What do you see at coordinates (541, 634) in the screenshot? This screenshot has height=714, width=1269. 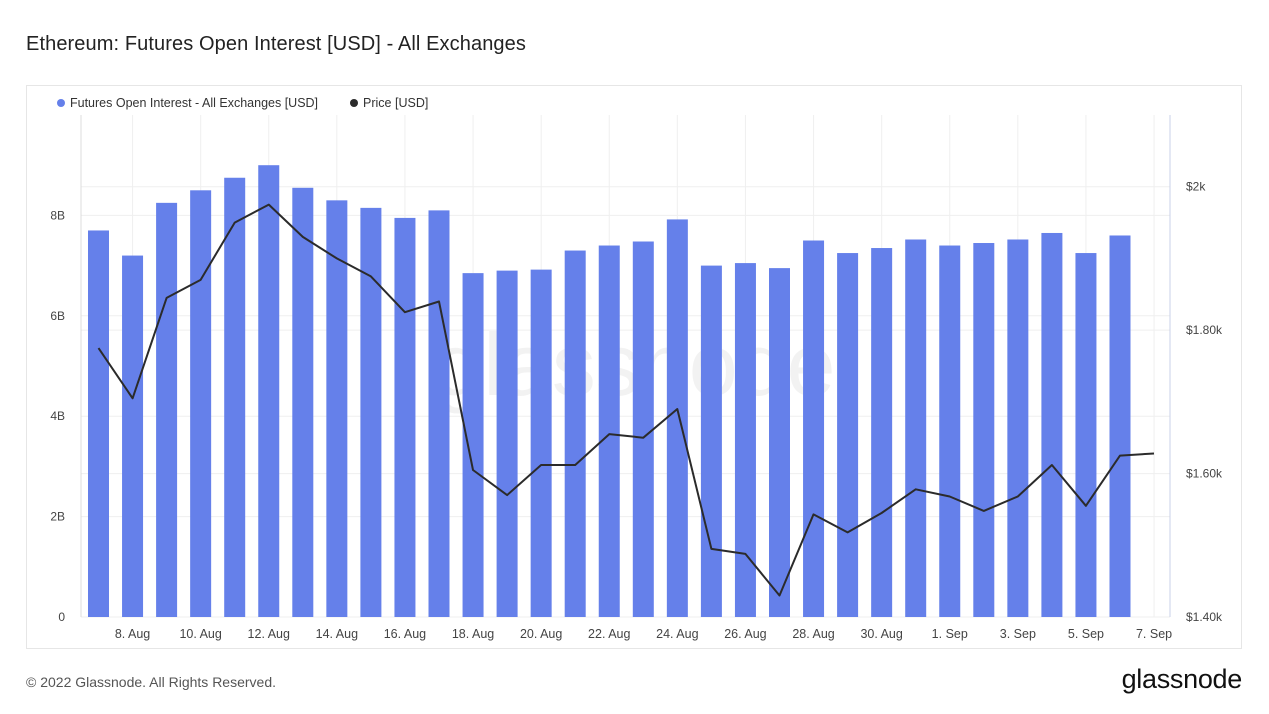 I see `x-tick-label: 20. Aug` at bounding box center [541, 634].